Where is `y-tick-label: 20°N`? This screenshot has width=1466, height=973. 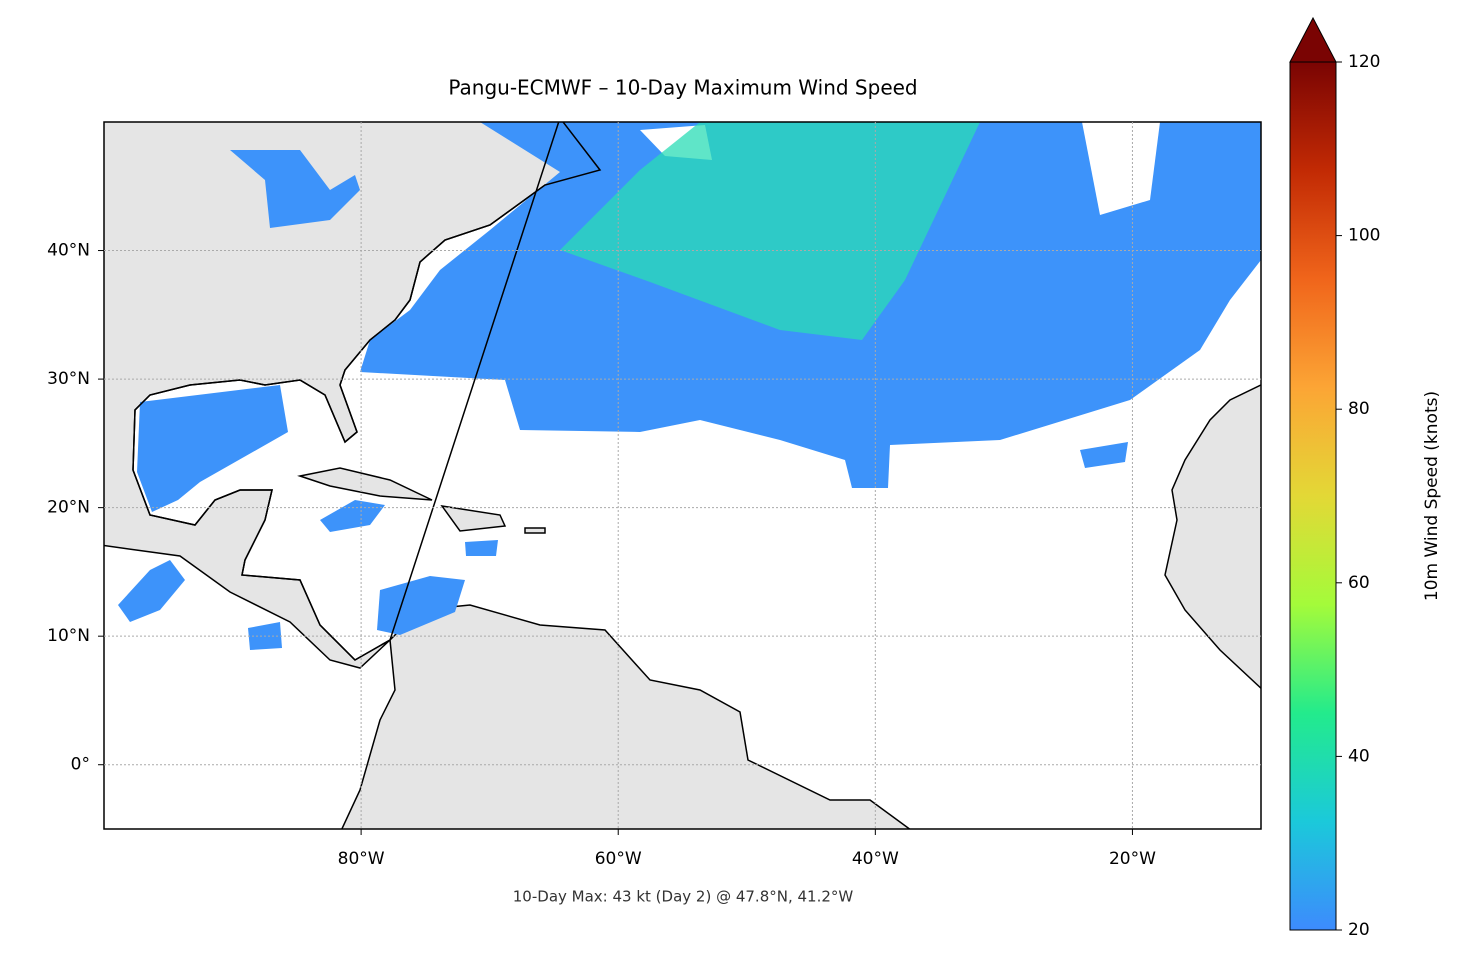
y-tick-label: 20°N is located at coordinates (68, 508).